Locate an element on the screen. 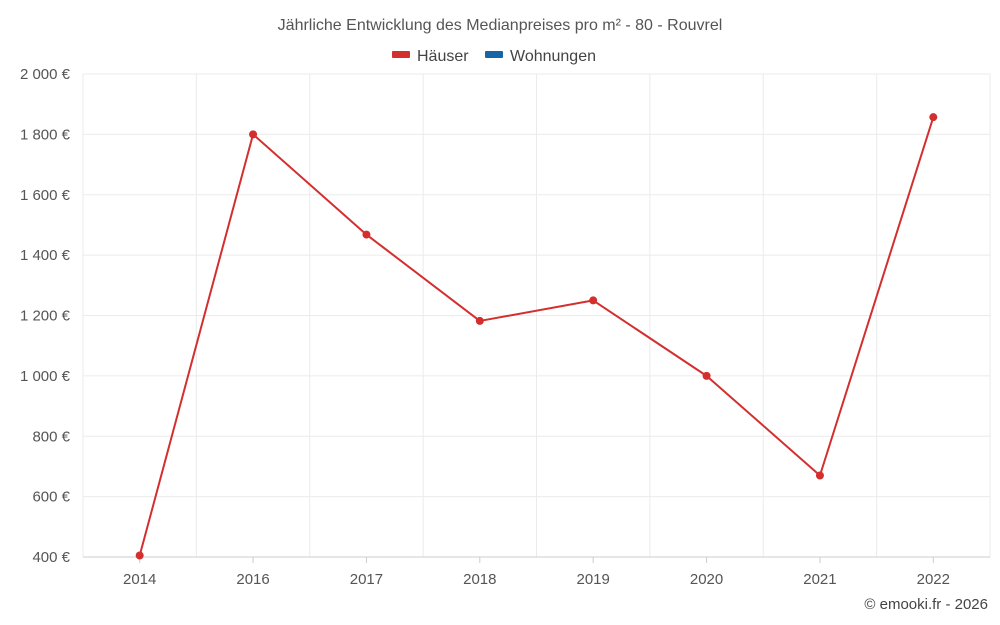 The height and width of the screenshot is (625, 1000). legend-label-haeuser: Häuser is located at coordinates (443, 56).